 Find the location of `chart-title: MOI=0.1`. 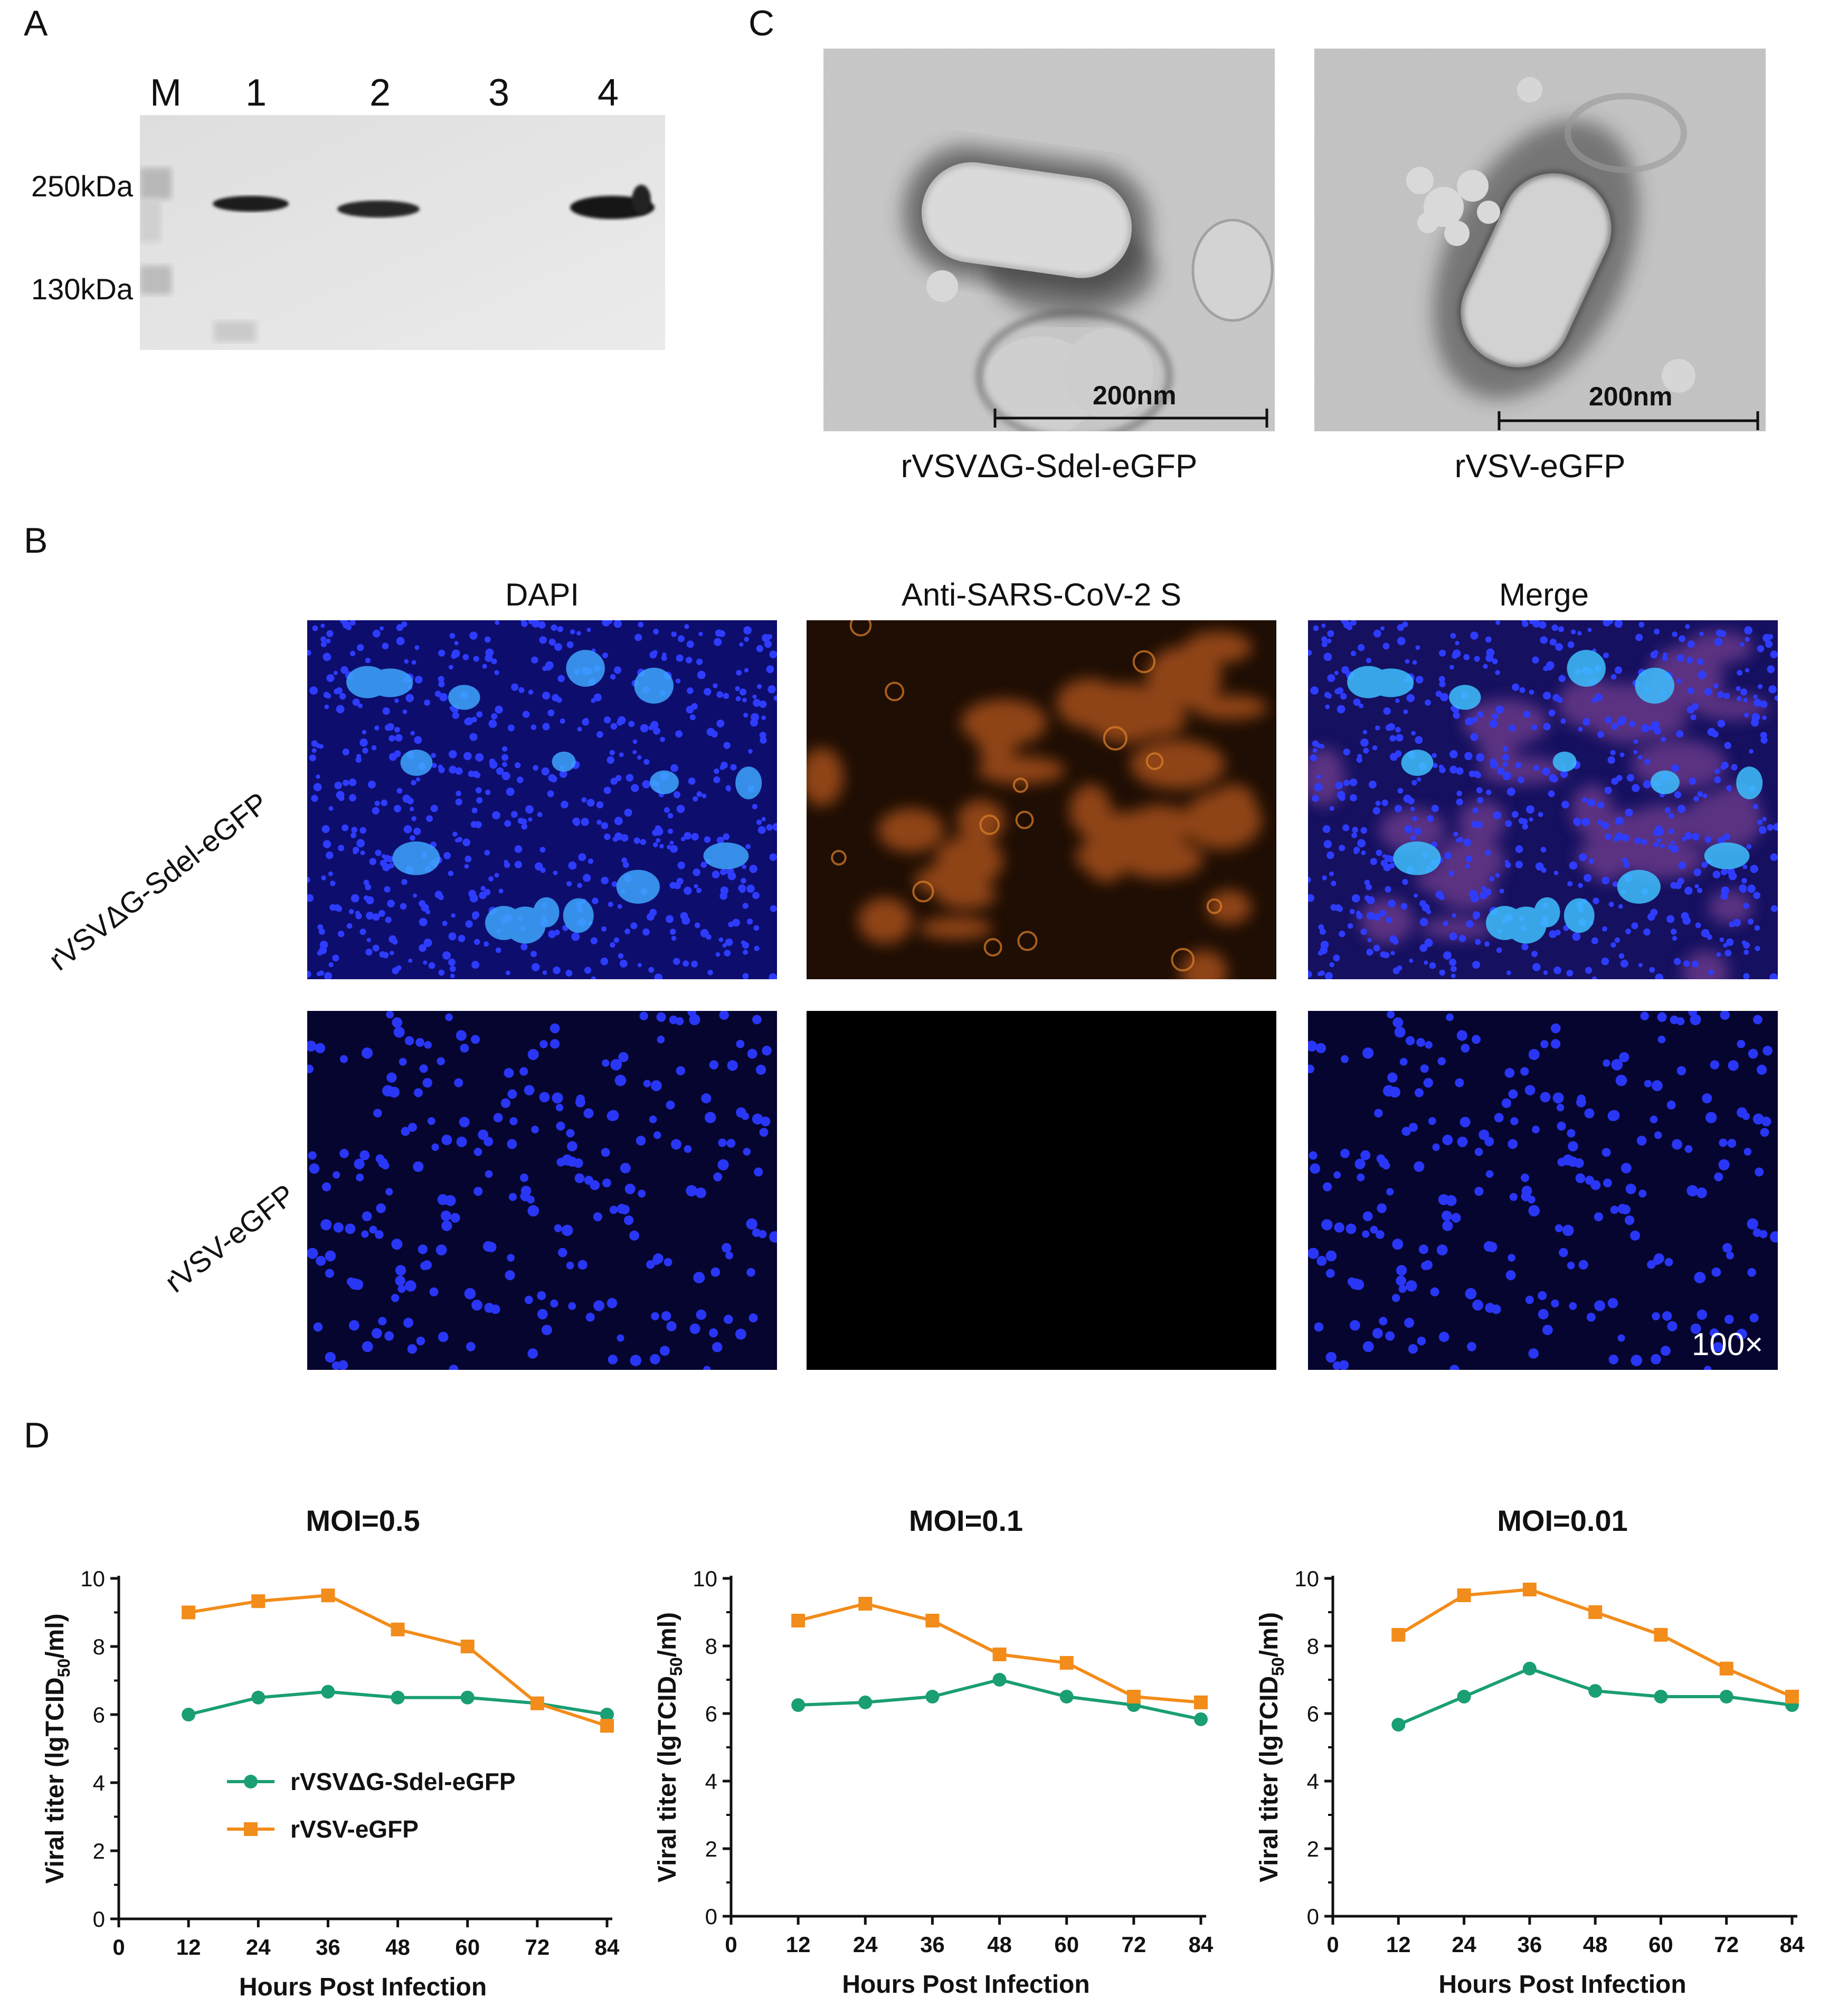

chart-title: MOI=0.1 is located at coordinates (966, 1521).